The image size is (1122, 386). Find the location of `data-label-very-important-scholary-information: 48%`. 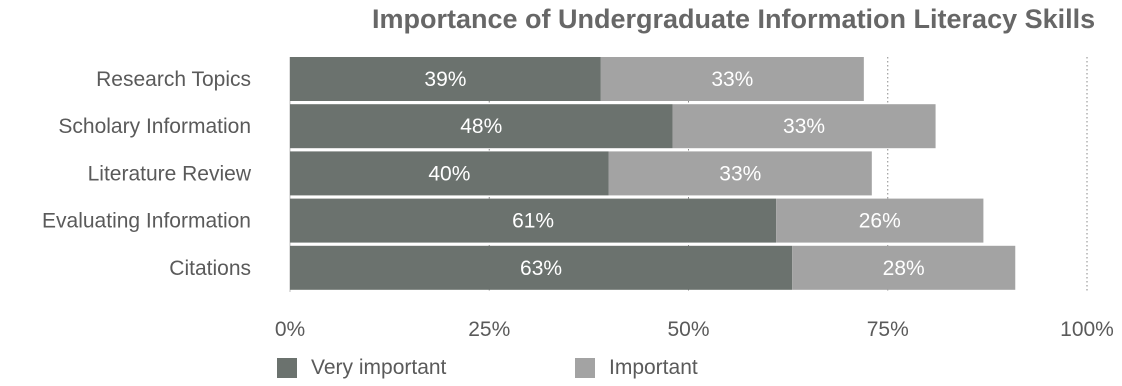

data-label-very-important-scholary-information: 48% is located at coordinates (481, 126).